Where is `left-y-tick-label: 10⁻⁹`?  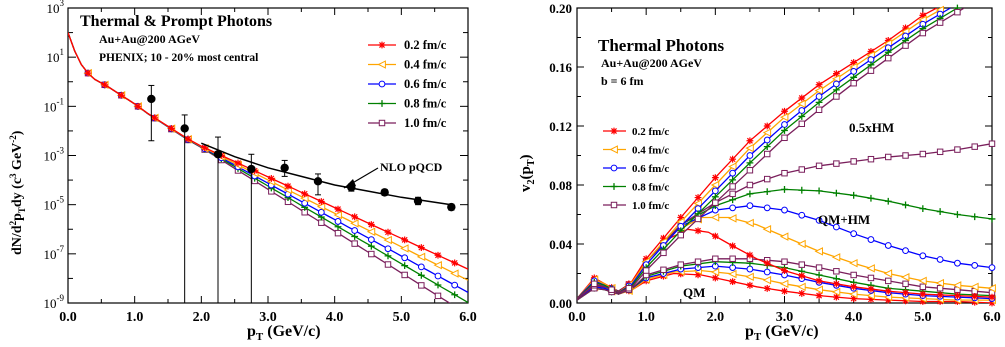
left-y-tick-label: 10⁻⁹ is located at coordinates (54, 302).